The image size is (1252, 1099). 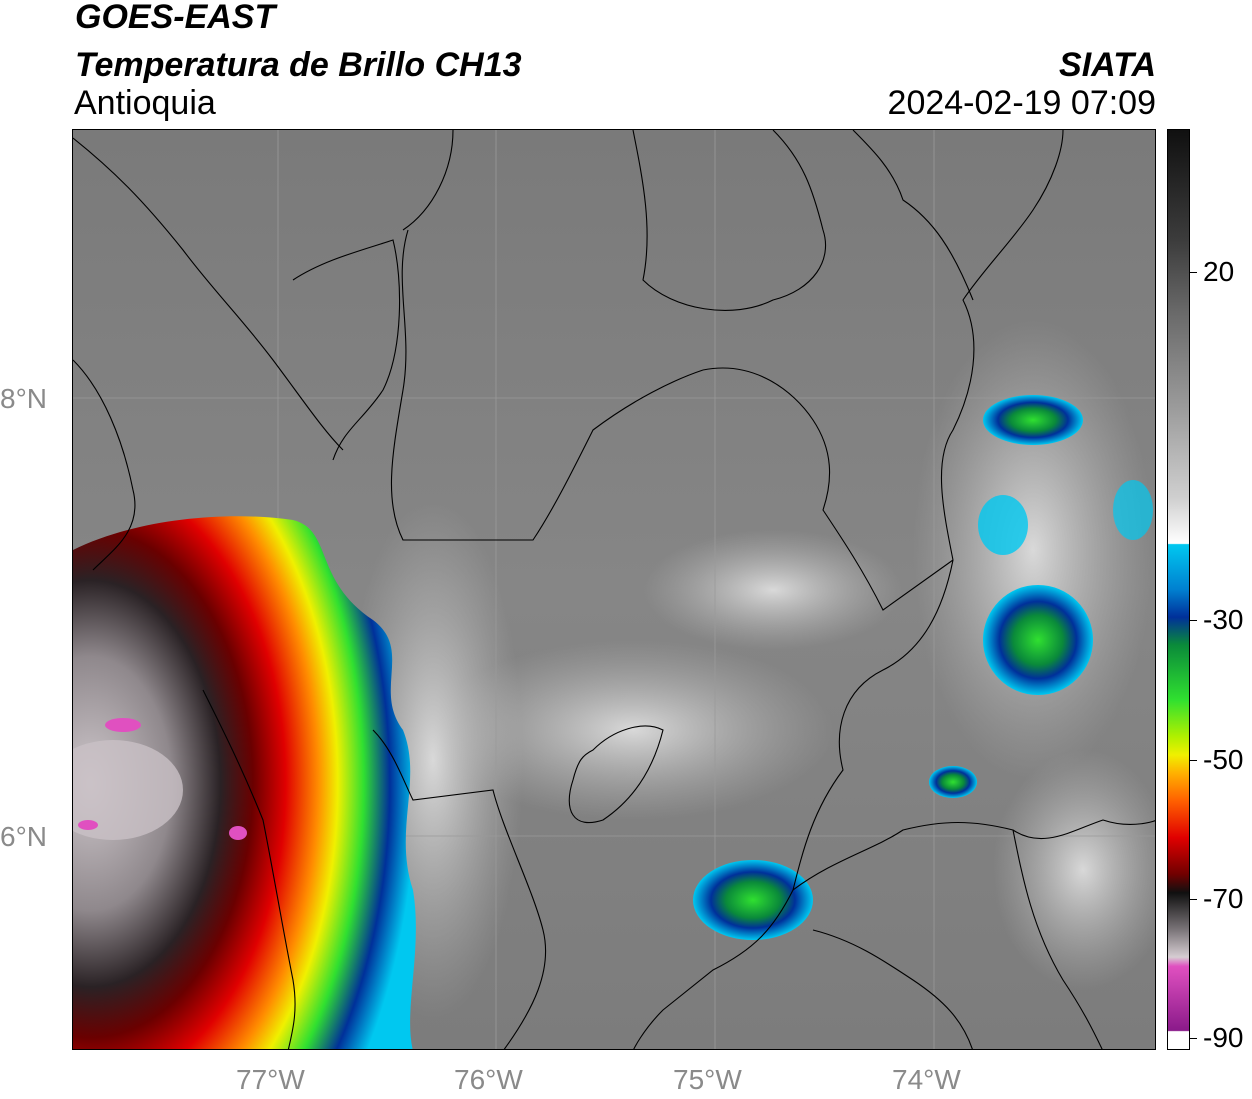 I want to click on lat-axis-label-6n: 6°N, so click(x=23, y=836).